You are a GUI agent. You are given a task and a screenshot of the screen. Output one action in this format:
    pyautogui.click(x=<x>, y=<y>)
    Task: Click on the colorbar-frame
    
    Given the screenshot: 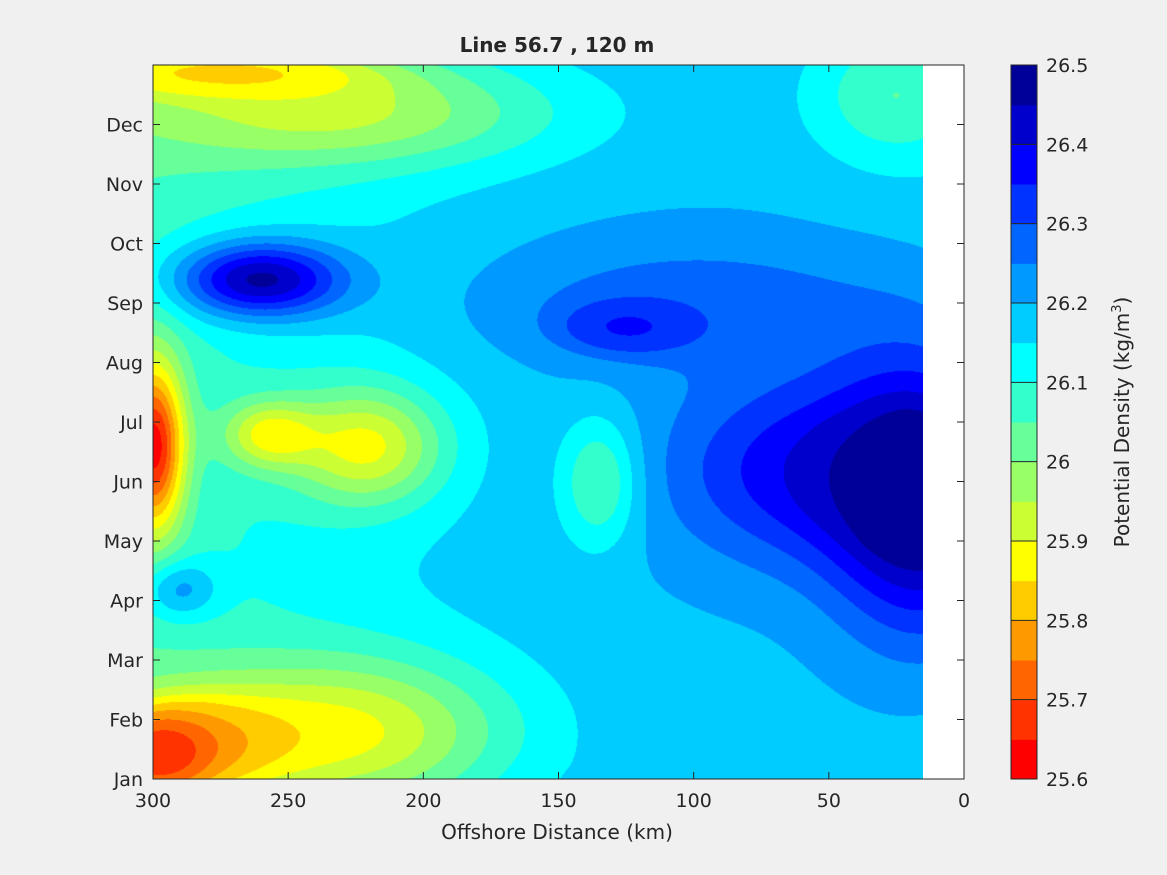 What is the action you would take?
    pyautogui.click(x=1024, y=422)
    